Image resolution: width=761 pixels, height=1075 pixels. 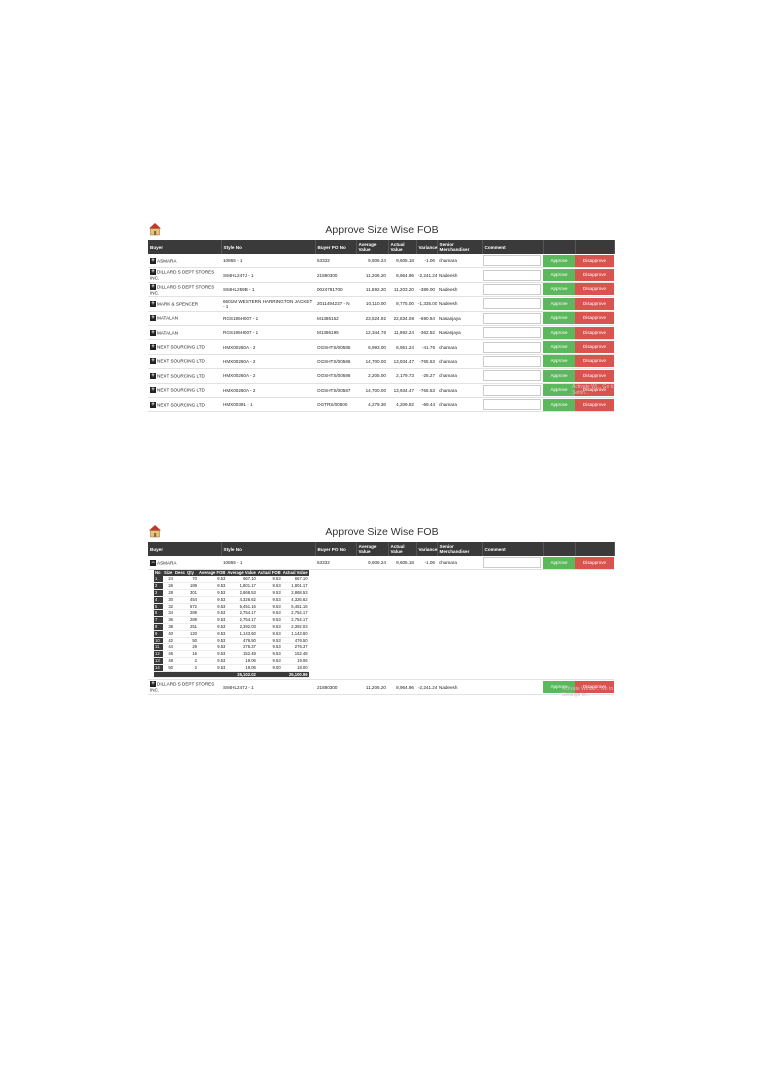 I want to click on actual-cell: 4,209.92, so click(x=402, y=405).